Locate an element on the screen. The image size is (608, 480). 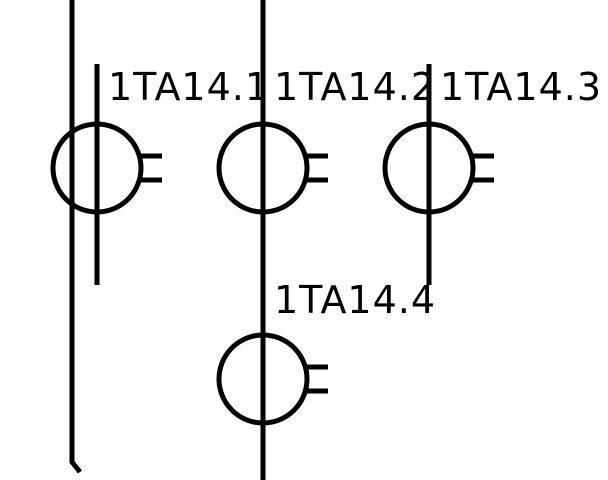
ct3-terminals is located at coordinates (483, 168).